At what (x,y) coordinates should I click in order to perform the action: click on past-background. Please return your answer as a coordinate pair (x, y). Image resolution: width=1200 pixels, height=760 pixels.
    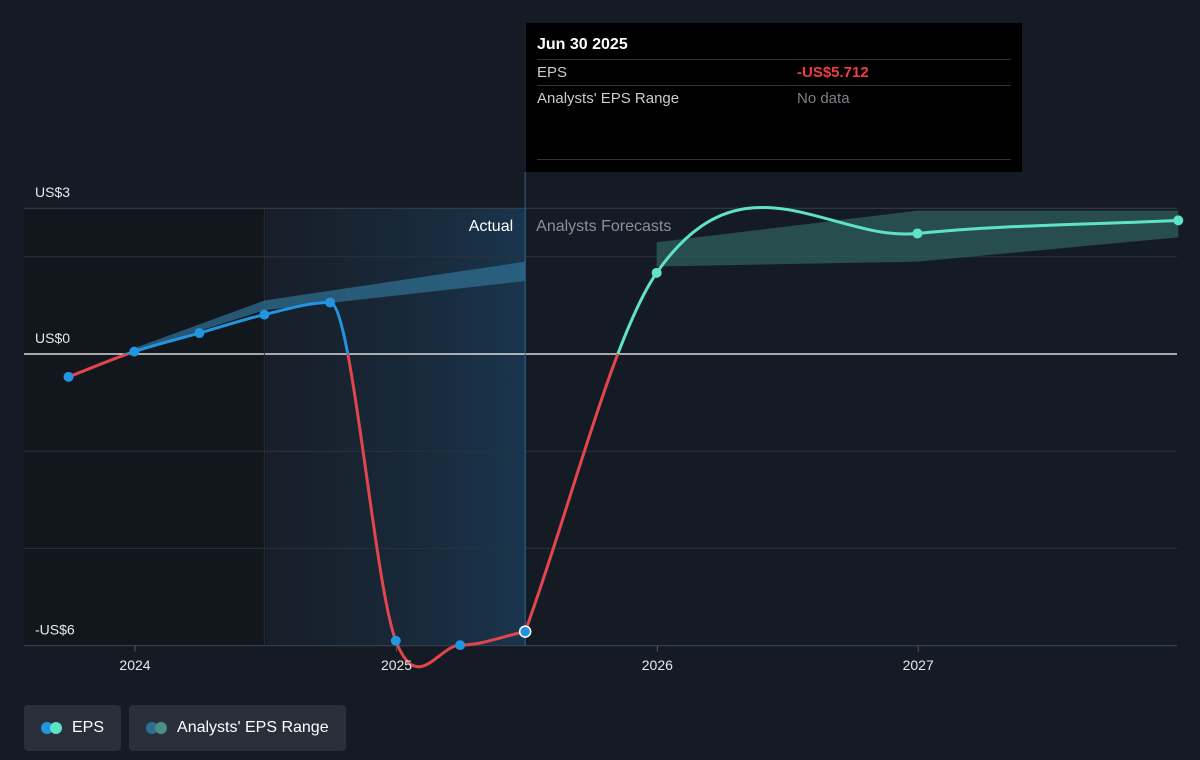
    Looking at the image, I should click on (145, 427).